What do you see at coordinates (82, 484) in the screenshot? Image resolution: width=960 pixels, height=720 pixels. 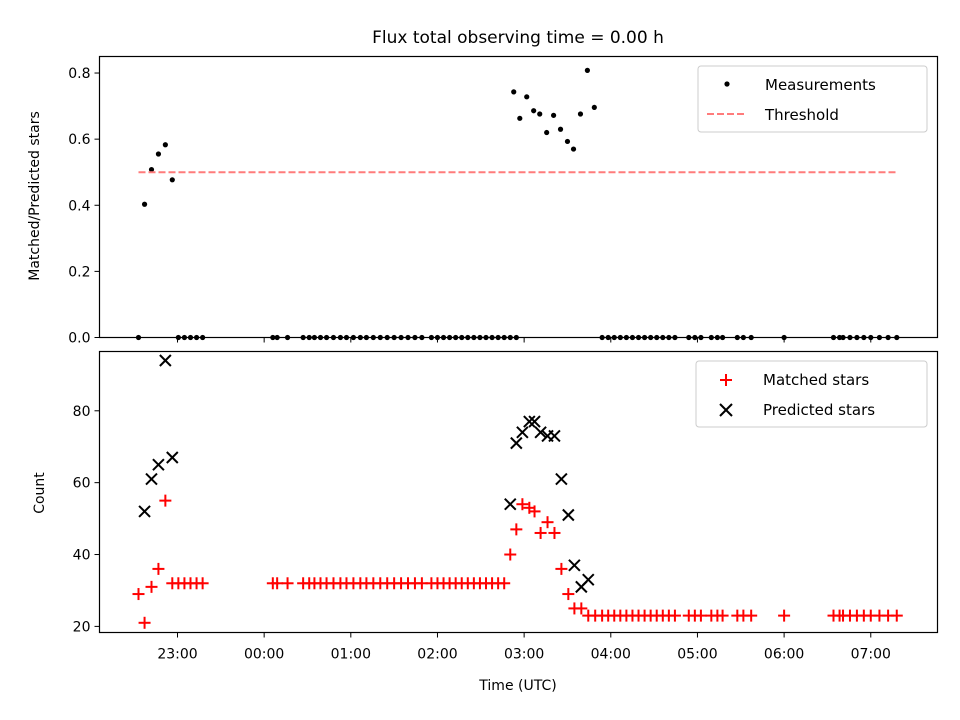 I see `count-ytick-label: 60` at bounding box center [82, 484].